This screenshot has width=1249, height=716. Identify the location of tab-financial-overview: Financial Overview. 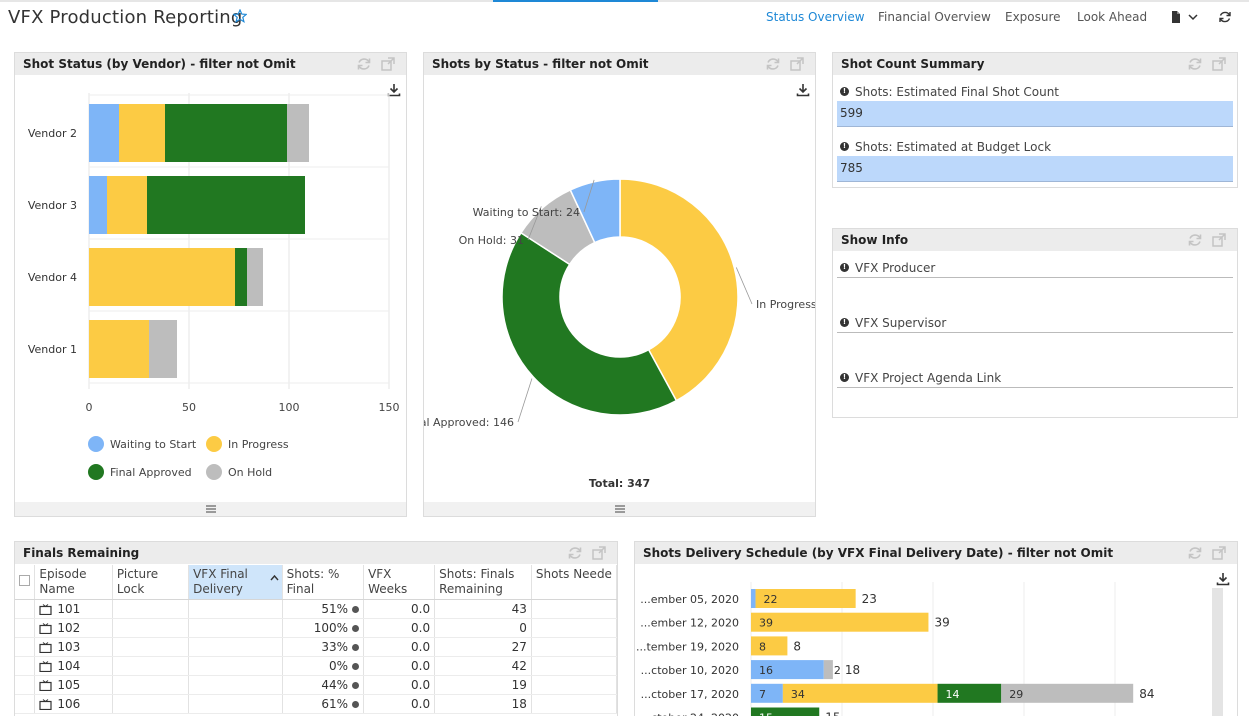
(934, 17).